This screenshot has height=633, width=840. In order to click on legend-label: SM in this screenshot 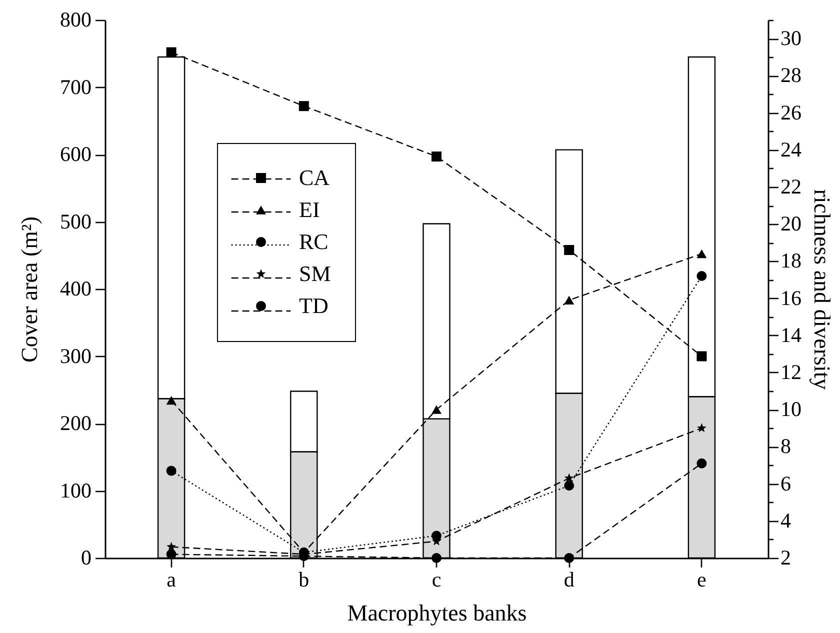, I will do `click(315, 273)`.